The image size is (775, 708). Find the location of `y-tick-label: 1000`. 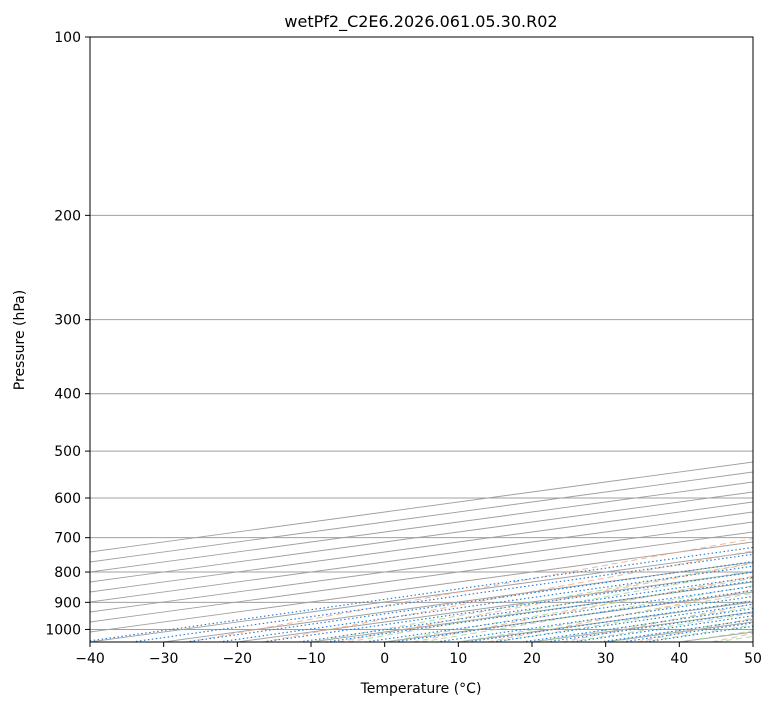

y-tick-label: 1000 is located at coordinates (63, 630).